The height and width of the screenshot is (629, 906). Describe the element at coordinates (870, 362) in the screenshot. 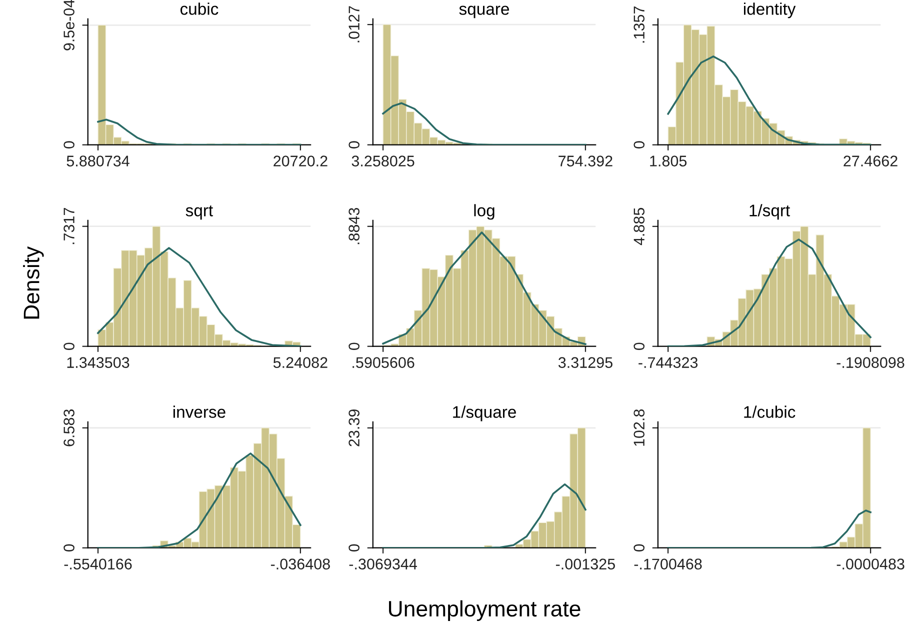

I see `x-tick-label: -.1908098` at that location.